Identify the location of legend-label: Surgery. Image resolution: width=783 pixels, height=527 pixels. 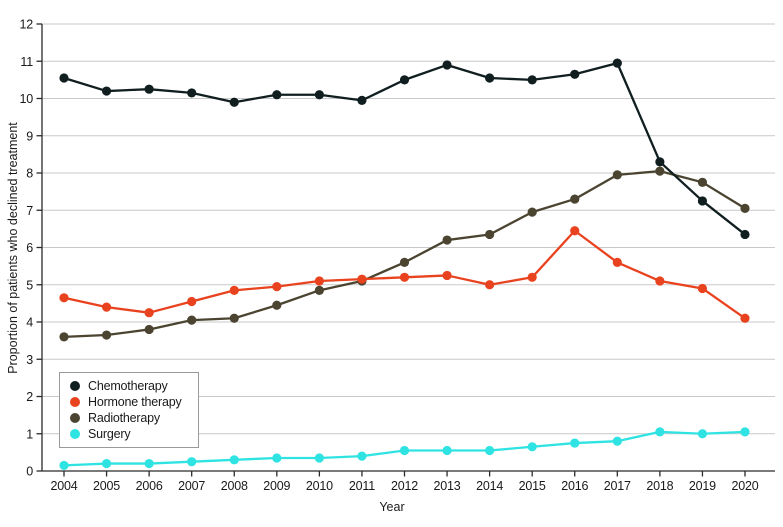
(109, 434).